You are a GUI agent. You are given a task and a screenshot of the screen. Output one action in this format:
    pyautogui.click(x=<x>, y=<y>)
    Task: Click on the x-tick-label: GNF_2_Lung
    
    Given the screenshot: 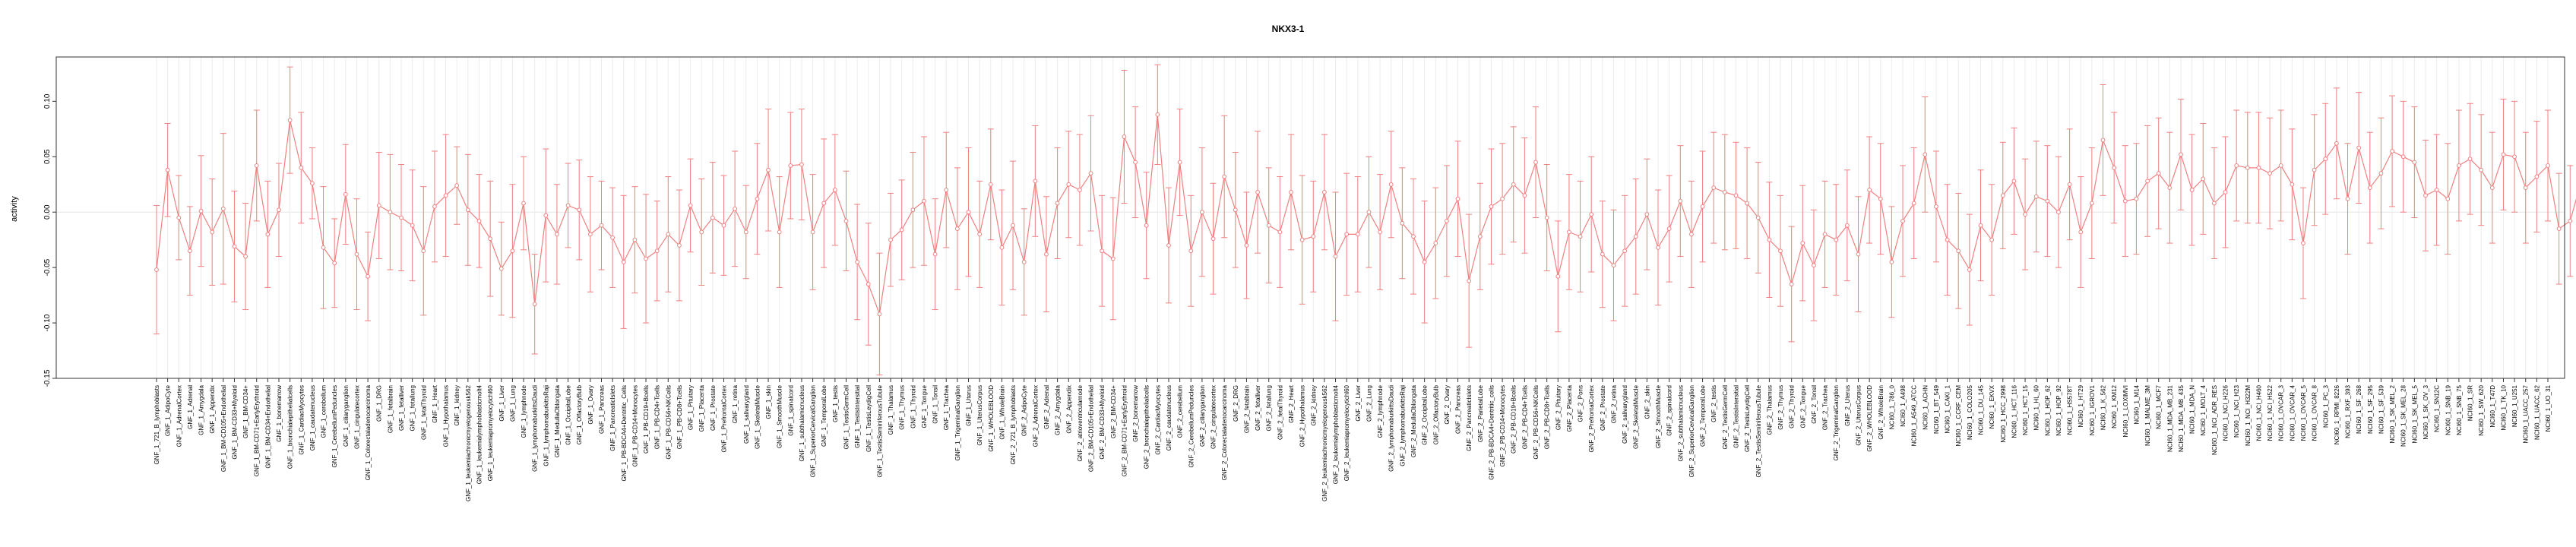 What is the action you would take?
    pyautogui.click(x=1369, y=403)
    